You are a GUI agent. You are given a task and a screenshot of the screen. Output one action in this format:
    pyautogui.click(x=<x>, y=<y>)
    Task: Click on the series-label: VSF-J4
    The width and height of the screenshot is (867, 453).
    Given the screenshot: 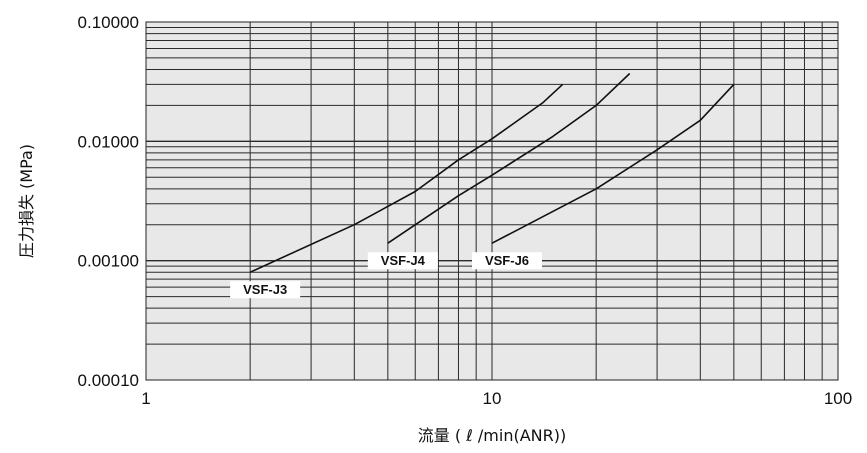 What is the action you would take?
    pyautogui.click(x=403, y=260)
    